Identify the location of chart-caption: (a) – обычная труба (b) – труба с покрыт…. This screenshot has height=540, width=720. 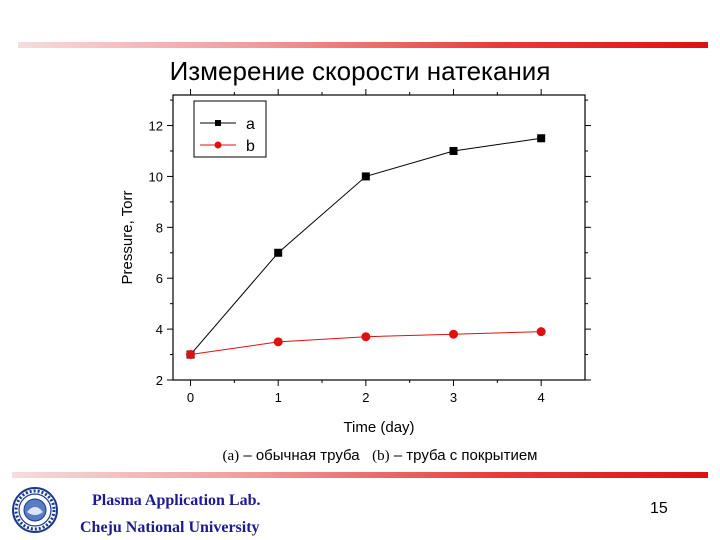
(360, 456).